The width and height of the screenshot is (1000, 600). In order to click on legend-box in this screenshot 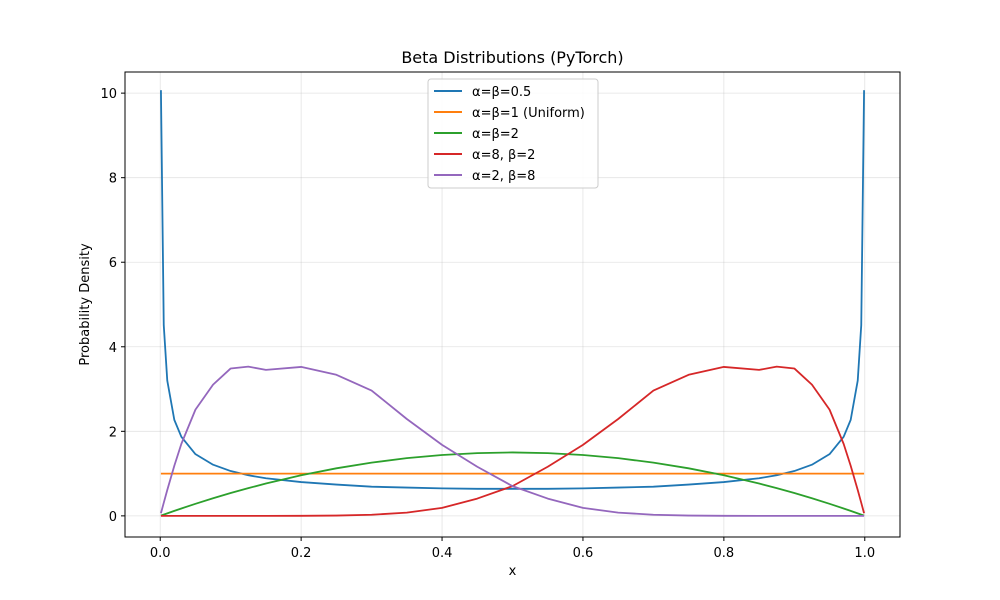, I will do `click(513, 133)`.